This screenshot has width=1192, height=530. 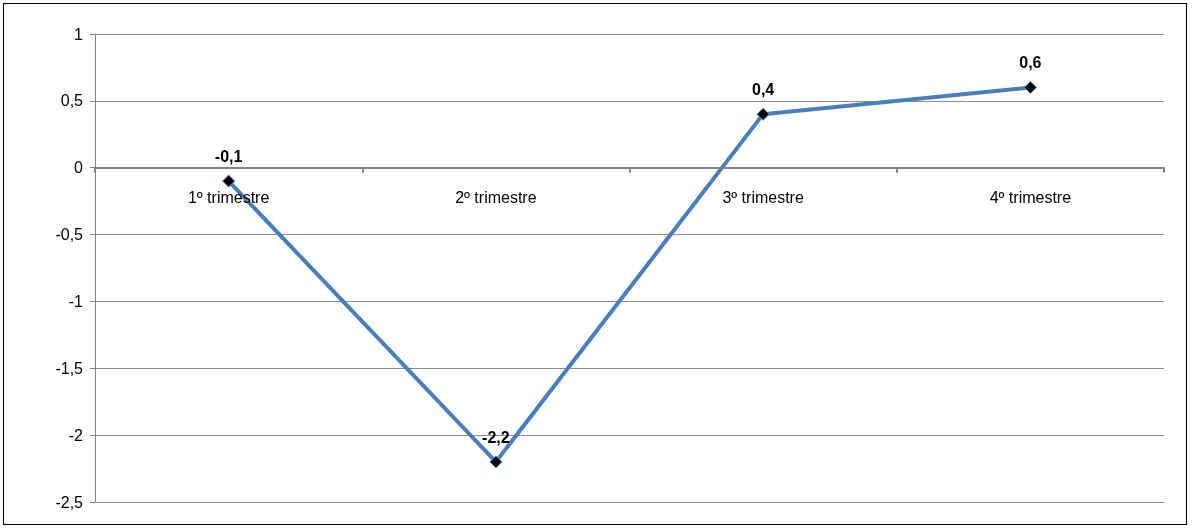 What do you see at coordinates (69, 235) in the screenshot?
I see `y-tick-label: -0,5` at bounding box center [69, 235].